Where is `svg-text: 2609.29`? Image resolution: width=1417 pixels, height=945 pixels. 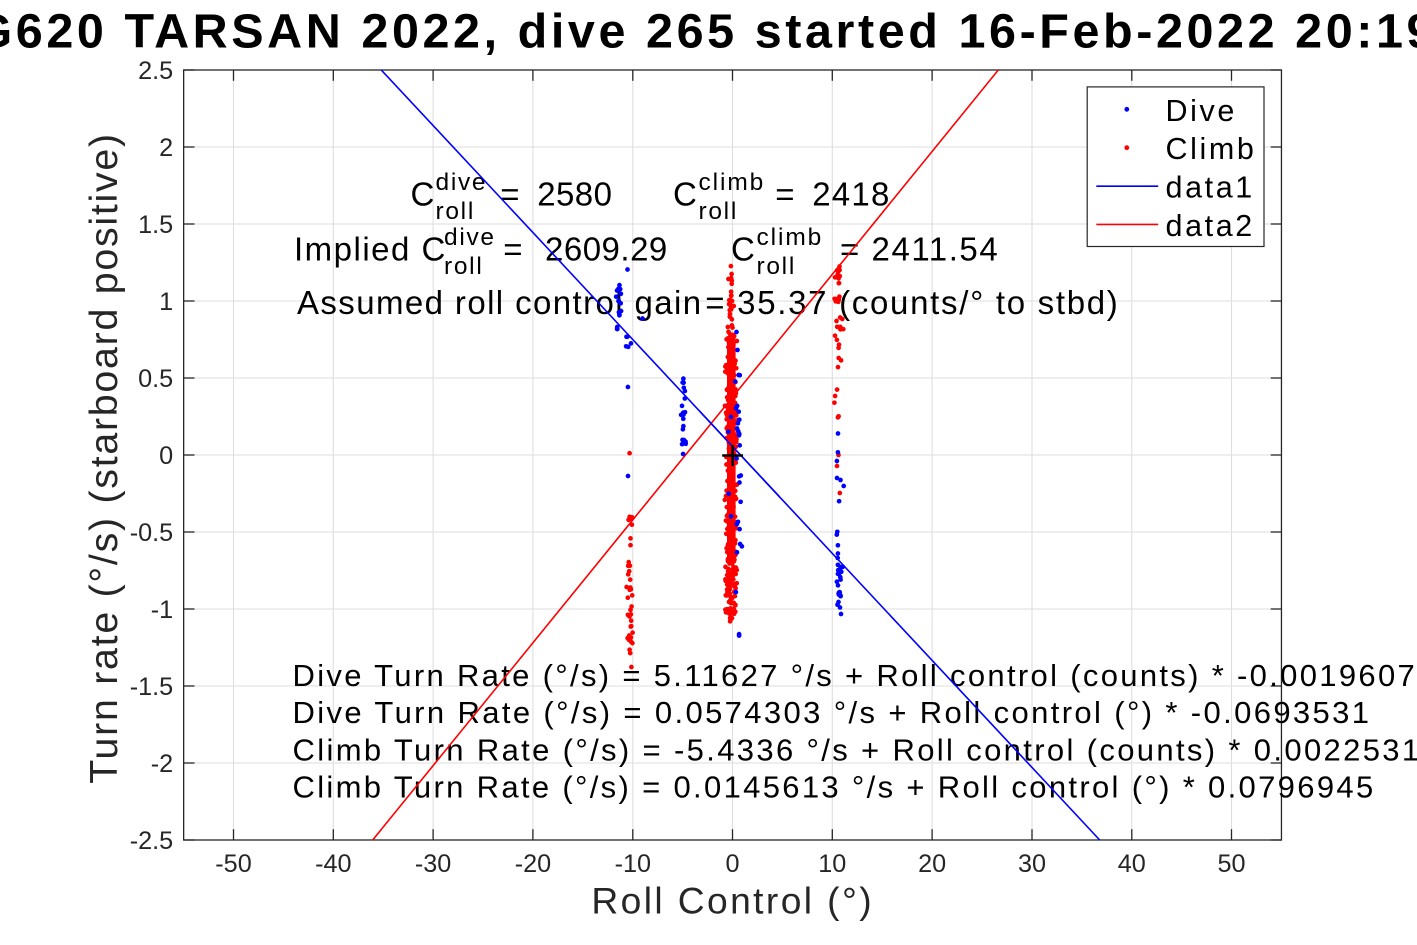
svg-text: 2609.29 is located at coordinates (606, 248).